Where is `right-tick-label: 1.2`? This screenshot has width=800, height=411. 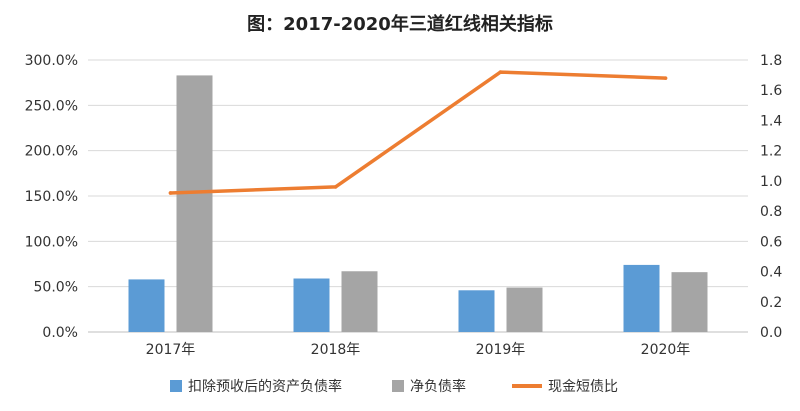 right-tick-label: 1.2 is located at coordinates (771, 152).